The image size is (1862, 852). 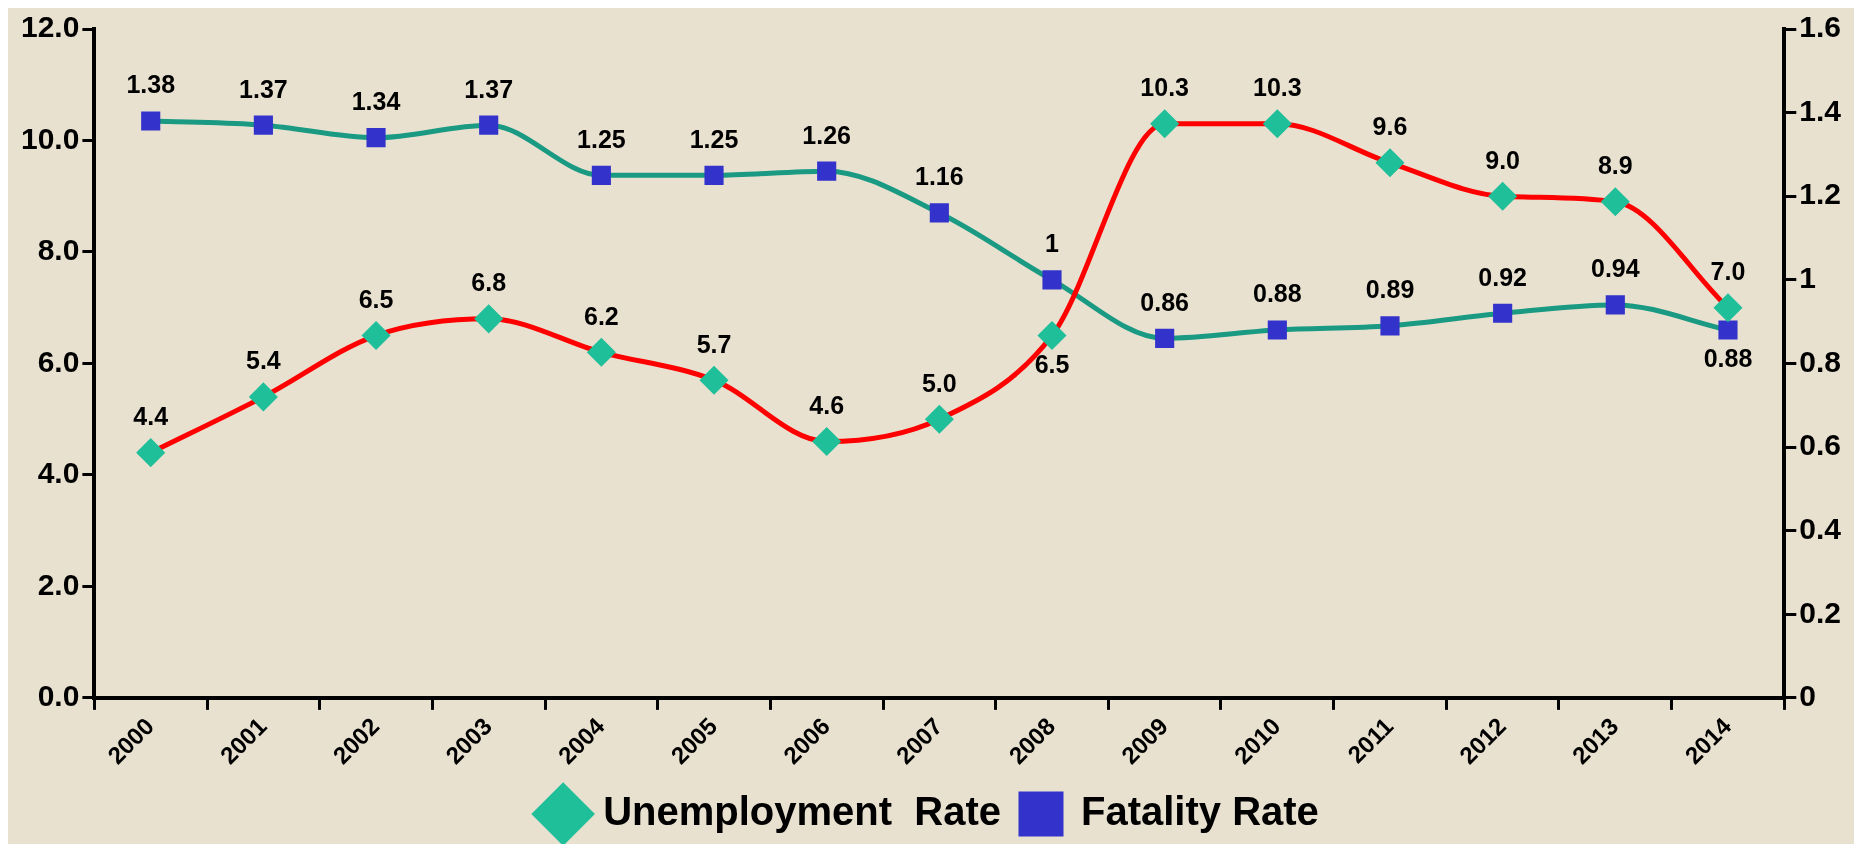 I want to click on y2-tick-label: 0.6, so click(x=1820, y=445).